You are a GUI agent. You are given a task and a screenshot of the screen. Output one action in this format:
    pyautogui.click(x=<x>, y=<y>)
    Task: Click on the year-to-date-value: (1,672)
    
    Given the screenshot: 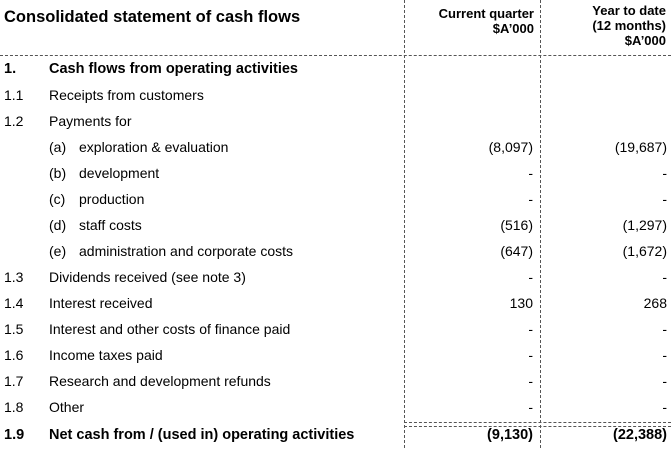 What is the action you would take?
    pyautogui.click(x=644, y=251)
    